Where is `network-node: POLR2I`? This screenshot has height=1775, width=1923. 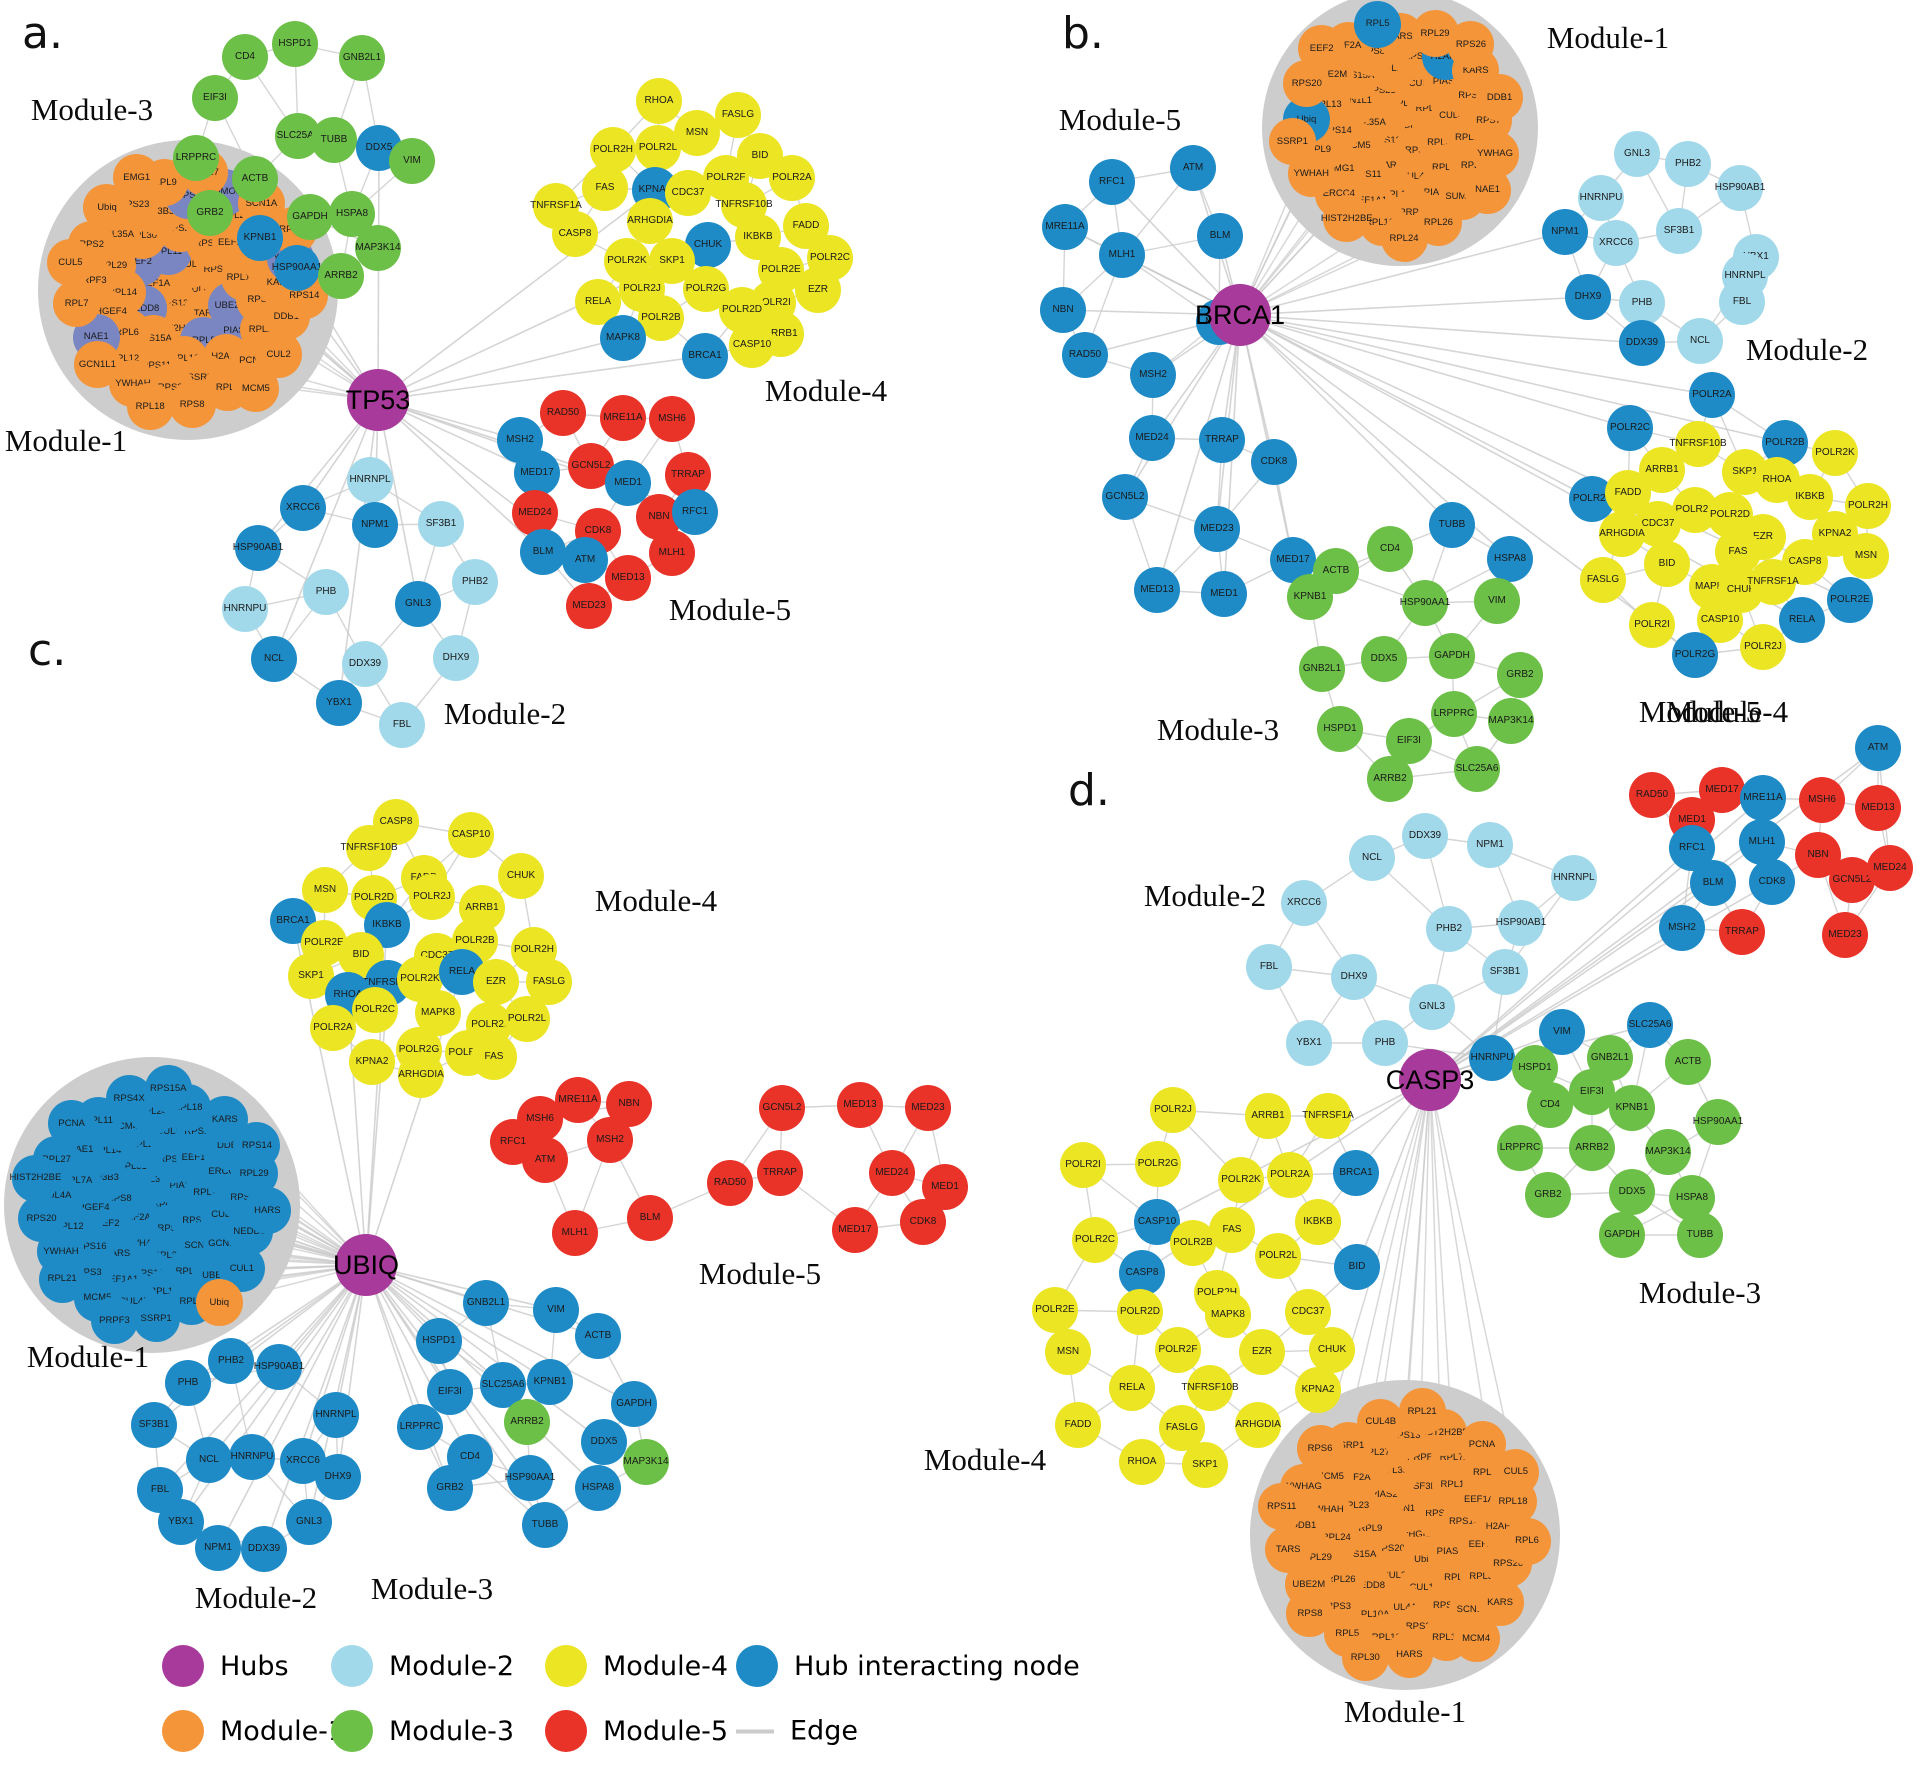 network-node: POLR2I is located at coordinates (1083, 1165).